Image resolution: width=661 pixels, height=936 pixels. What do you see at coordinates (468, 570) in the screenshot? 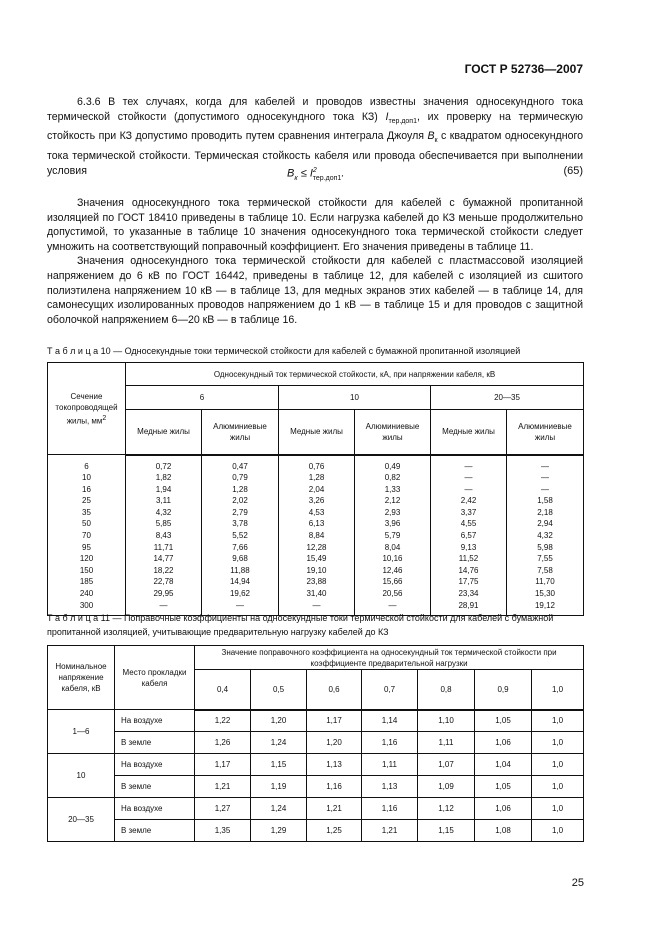
I see `table-cell: 14,76` at bounding box center [468, 570].